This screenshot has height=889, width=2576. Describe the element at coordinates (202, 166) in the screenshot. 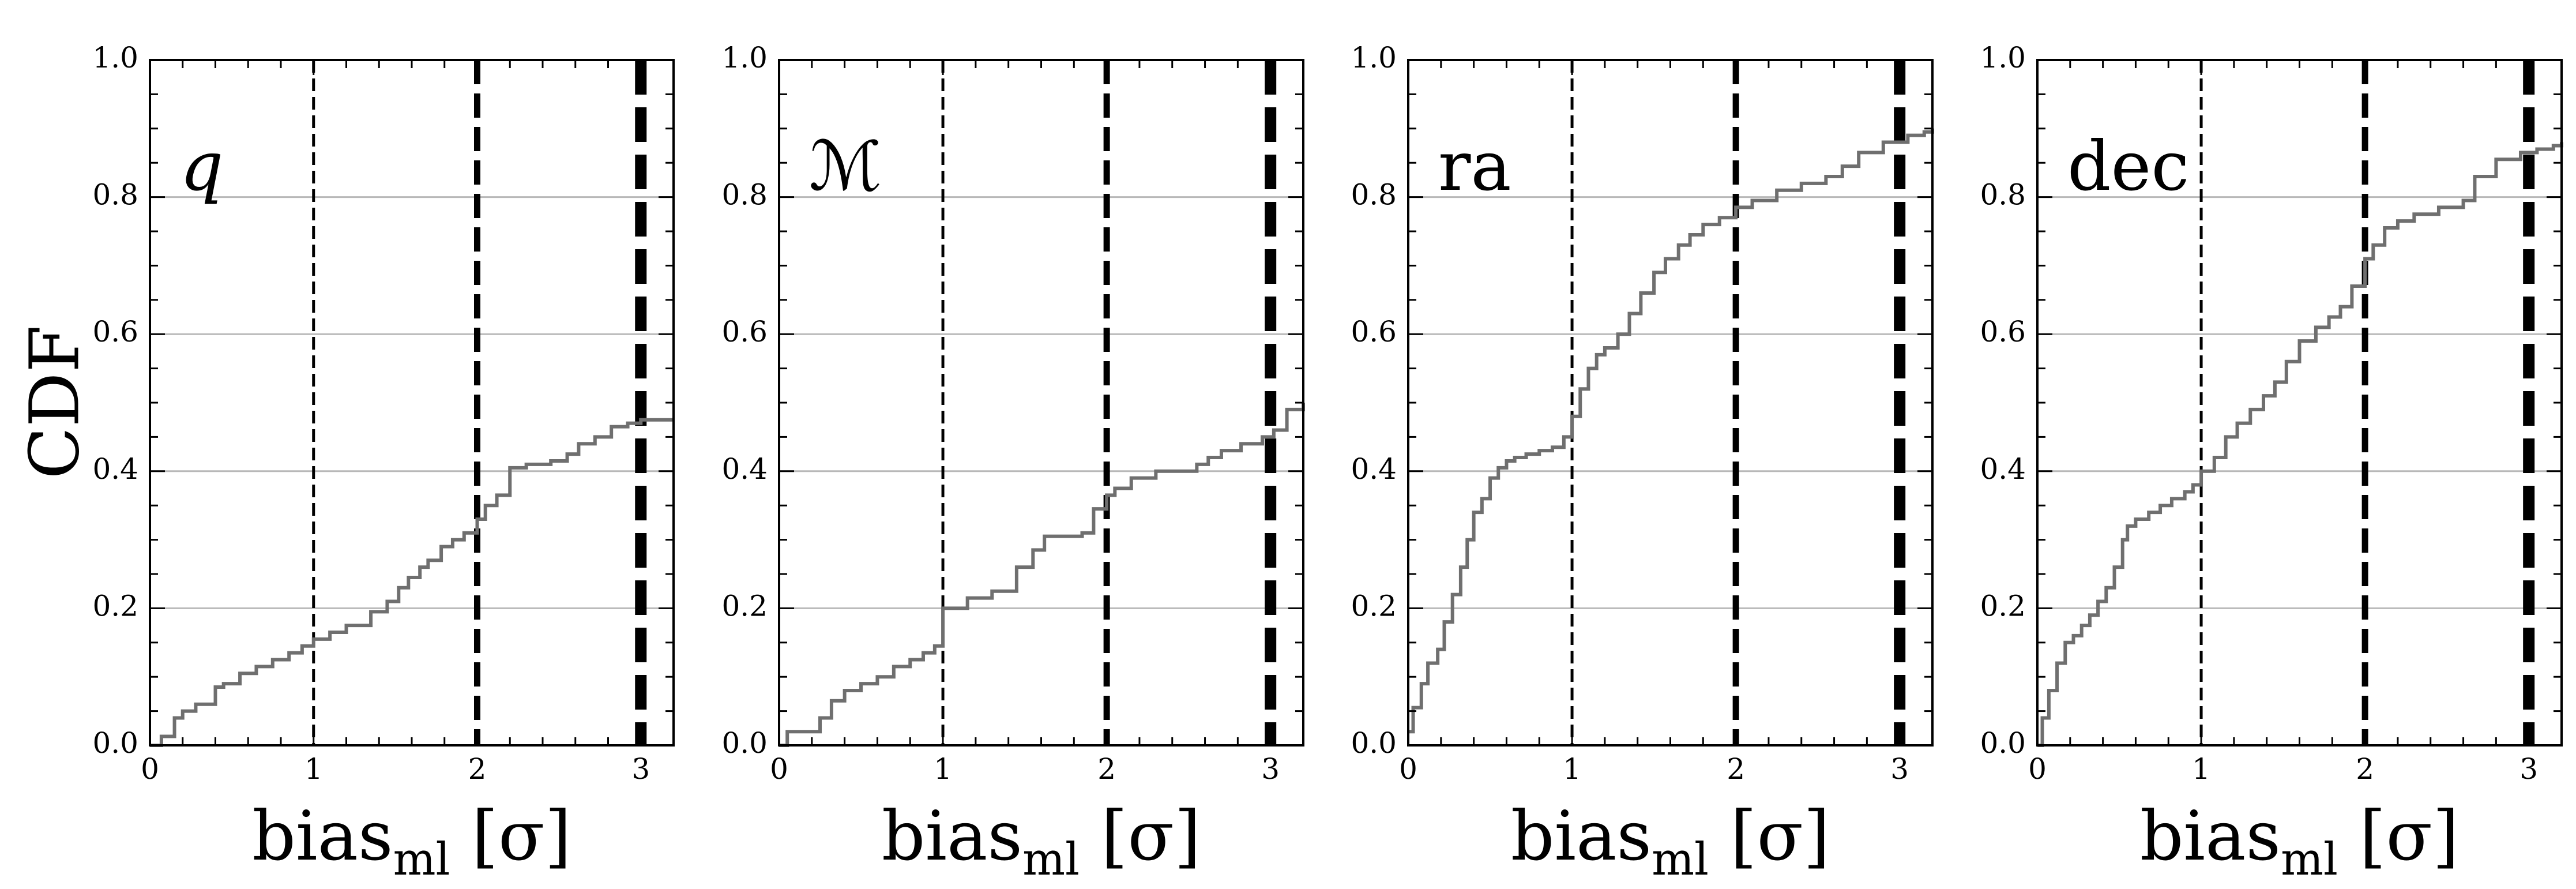

I see `panel-label: q` at that location.